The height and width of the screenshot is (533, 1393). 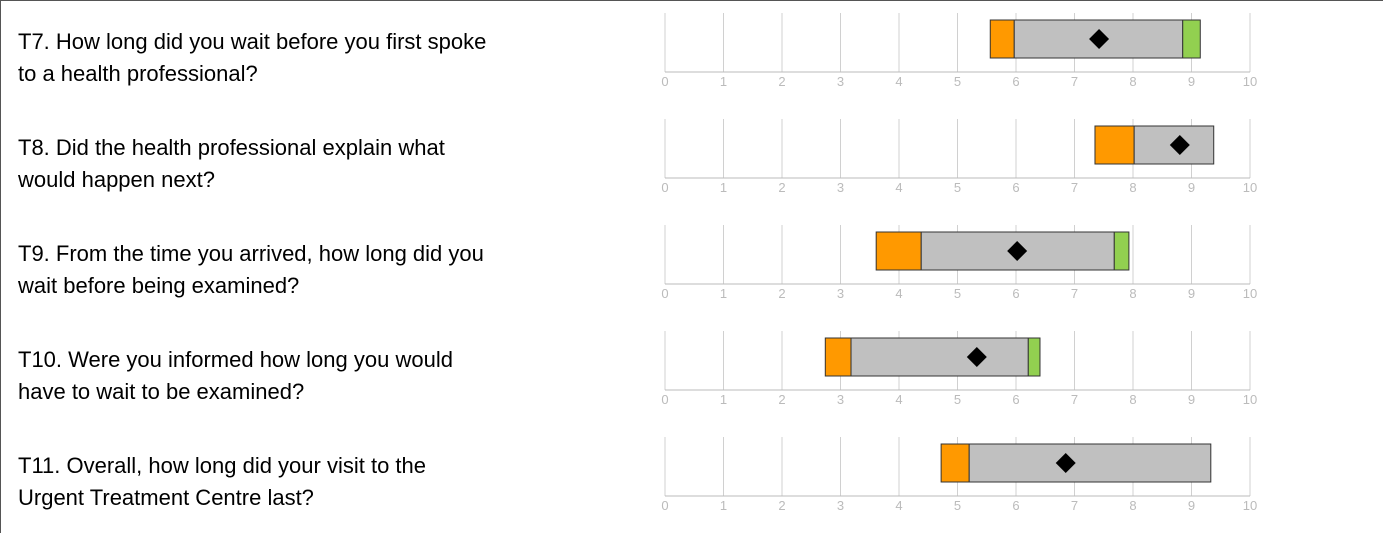 I want to click on question-text: would happen next?, so click(x=116, y=179).